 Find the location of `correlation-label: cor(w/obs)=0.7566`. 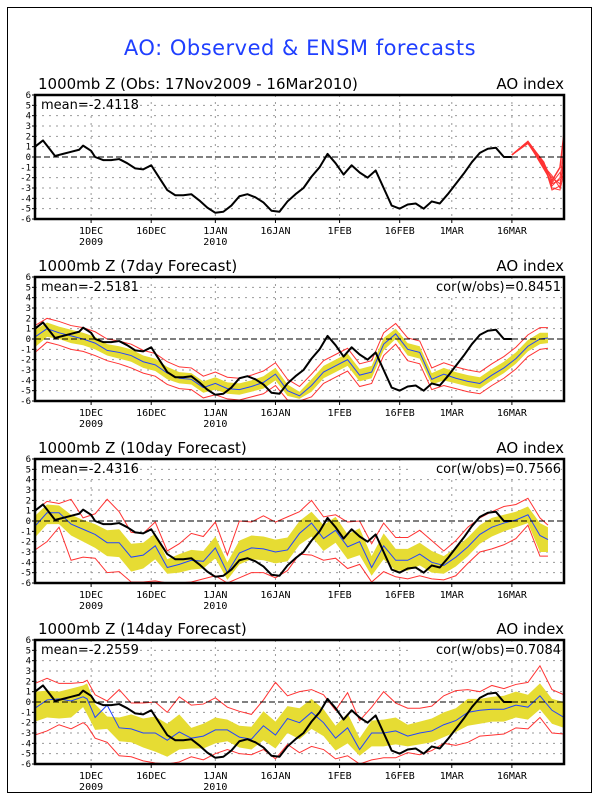

correlation-label: cor(w/obs)=0.7566 is located at coordinates (498, 469).